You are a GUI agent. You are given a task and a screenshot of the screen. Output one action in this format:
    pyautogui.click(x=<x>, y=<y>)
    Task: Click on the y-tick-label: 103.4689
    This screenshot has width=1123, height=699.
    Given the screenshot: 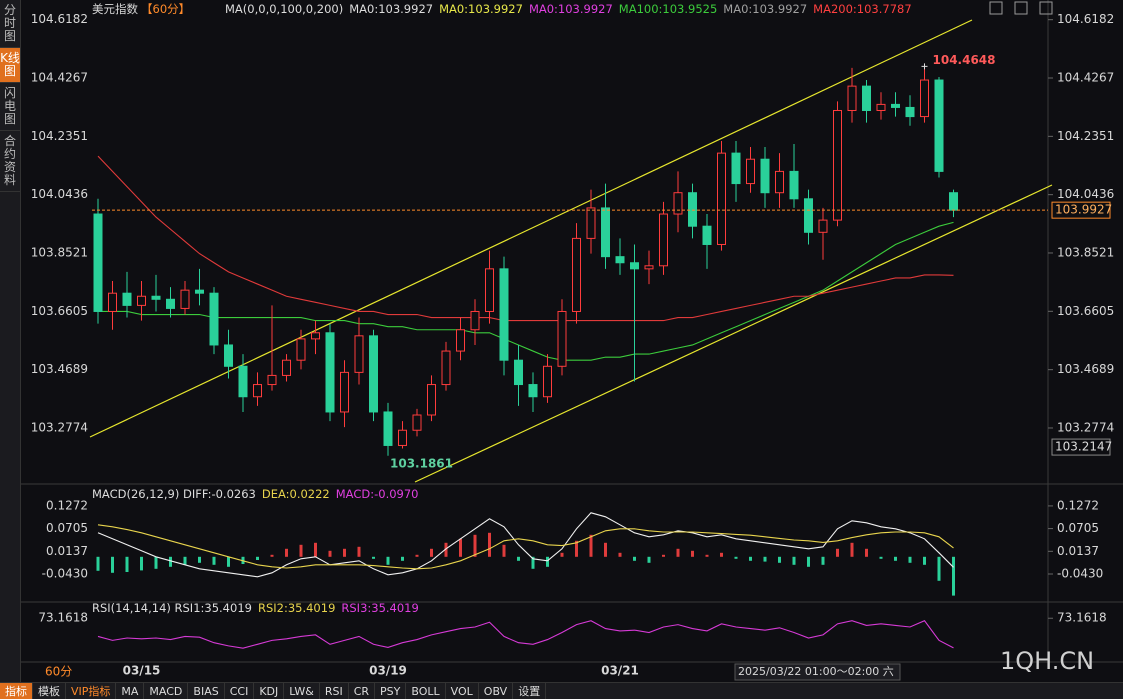 What is the action you would take?
    pyautogui.click(x=59, y=369)
    